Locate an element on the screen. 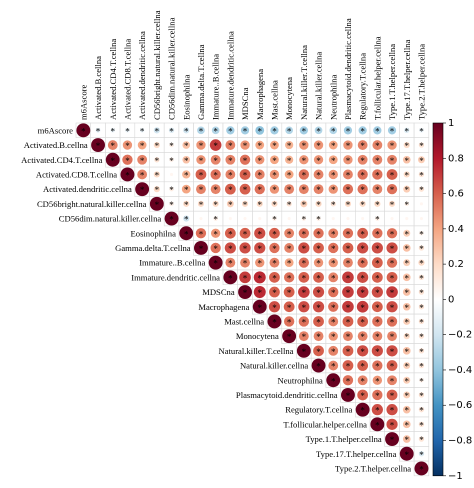 The image size is (474, 488). row-label: Type.1.T.helper.cellna is located at coordinates (344, 439).